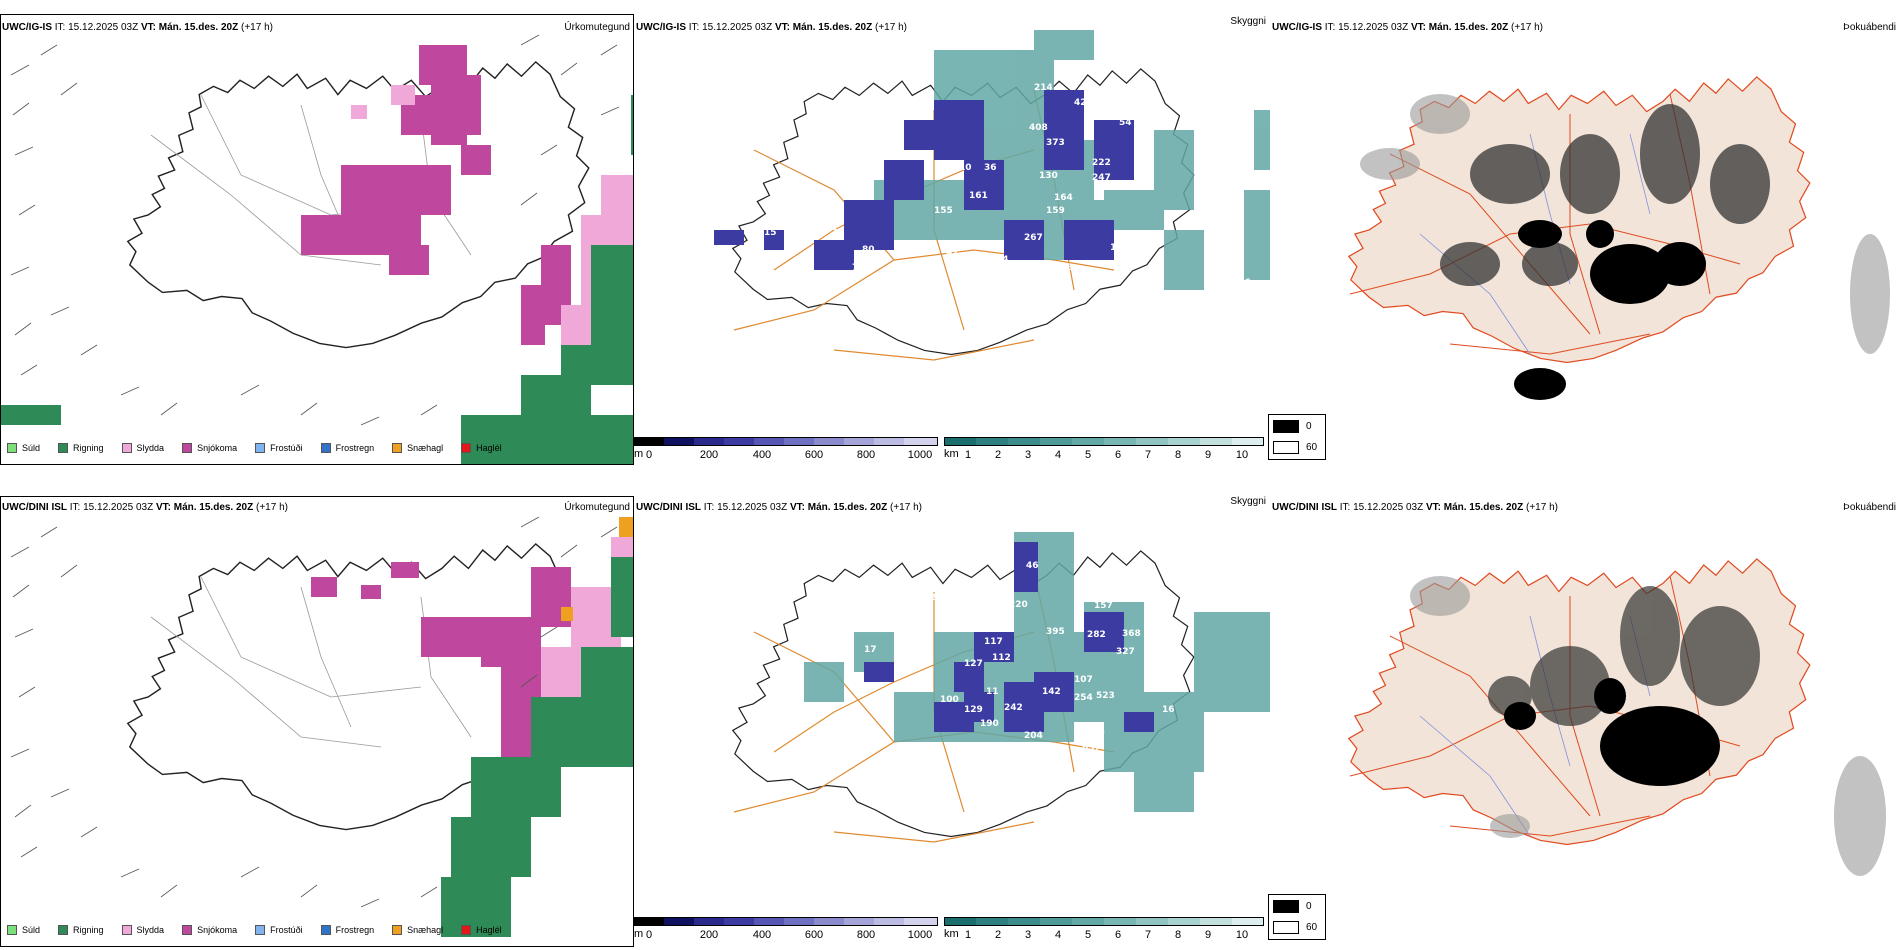 The height and width of the screenshot is (950, 1900). I want to click on value-label: 222, so click(1101, 163).